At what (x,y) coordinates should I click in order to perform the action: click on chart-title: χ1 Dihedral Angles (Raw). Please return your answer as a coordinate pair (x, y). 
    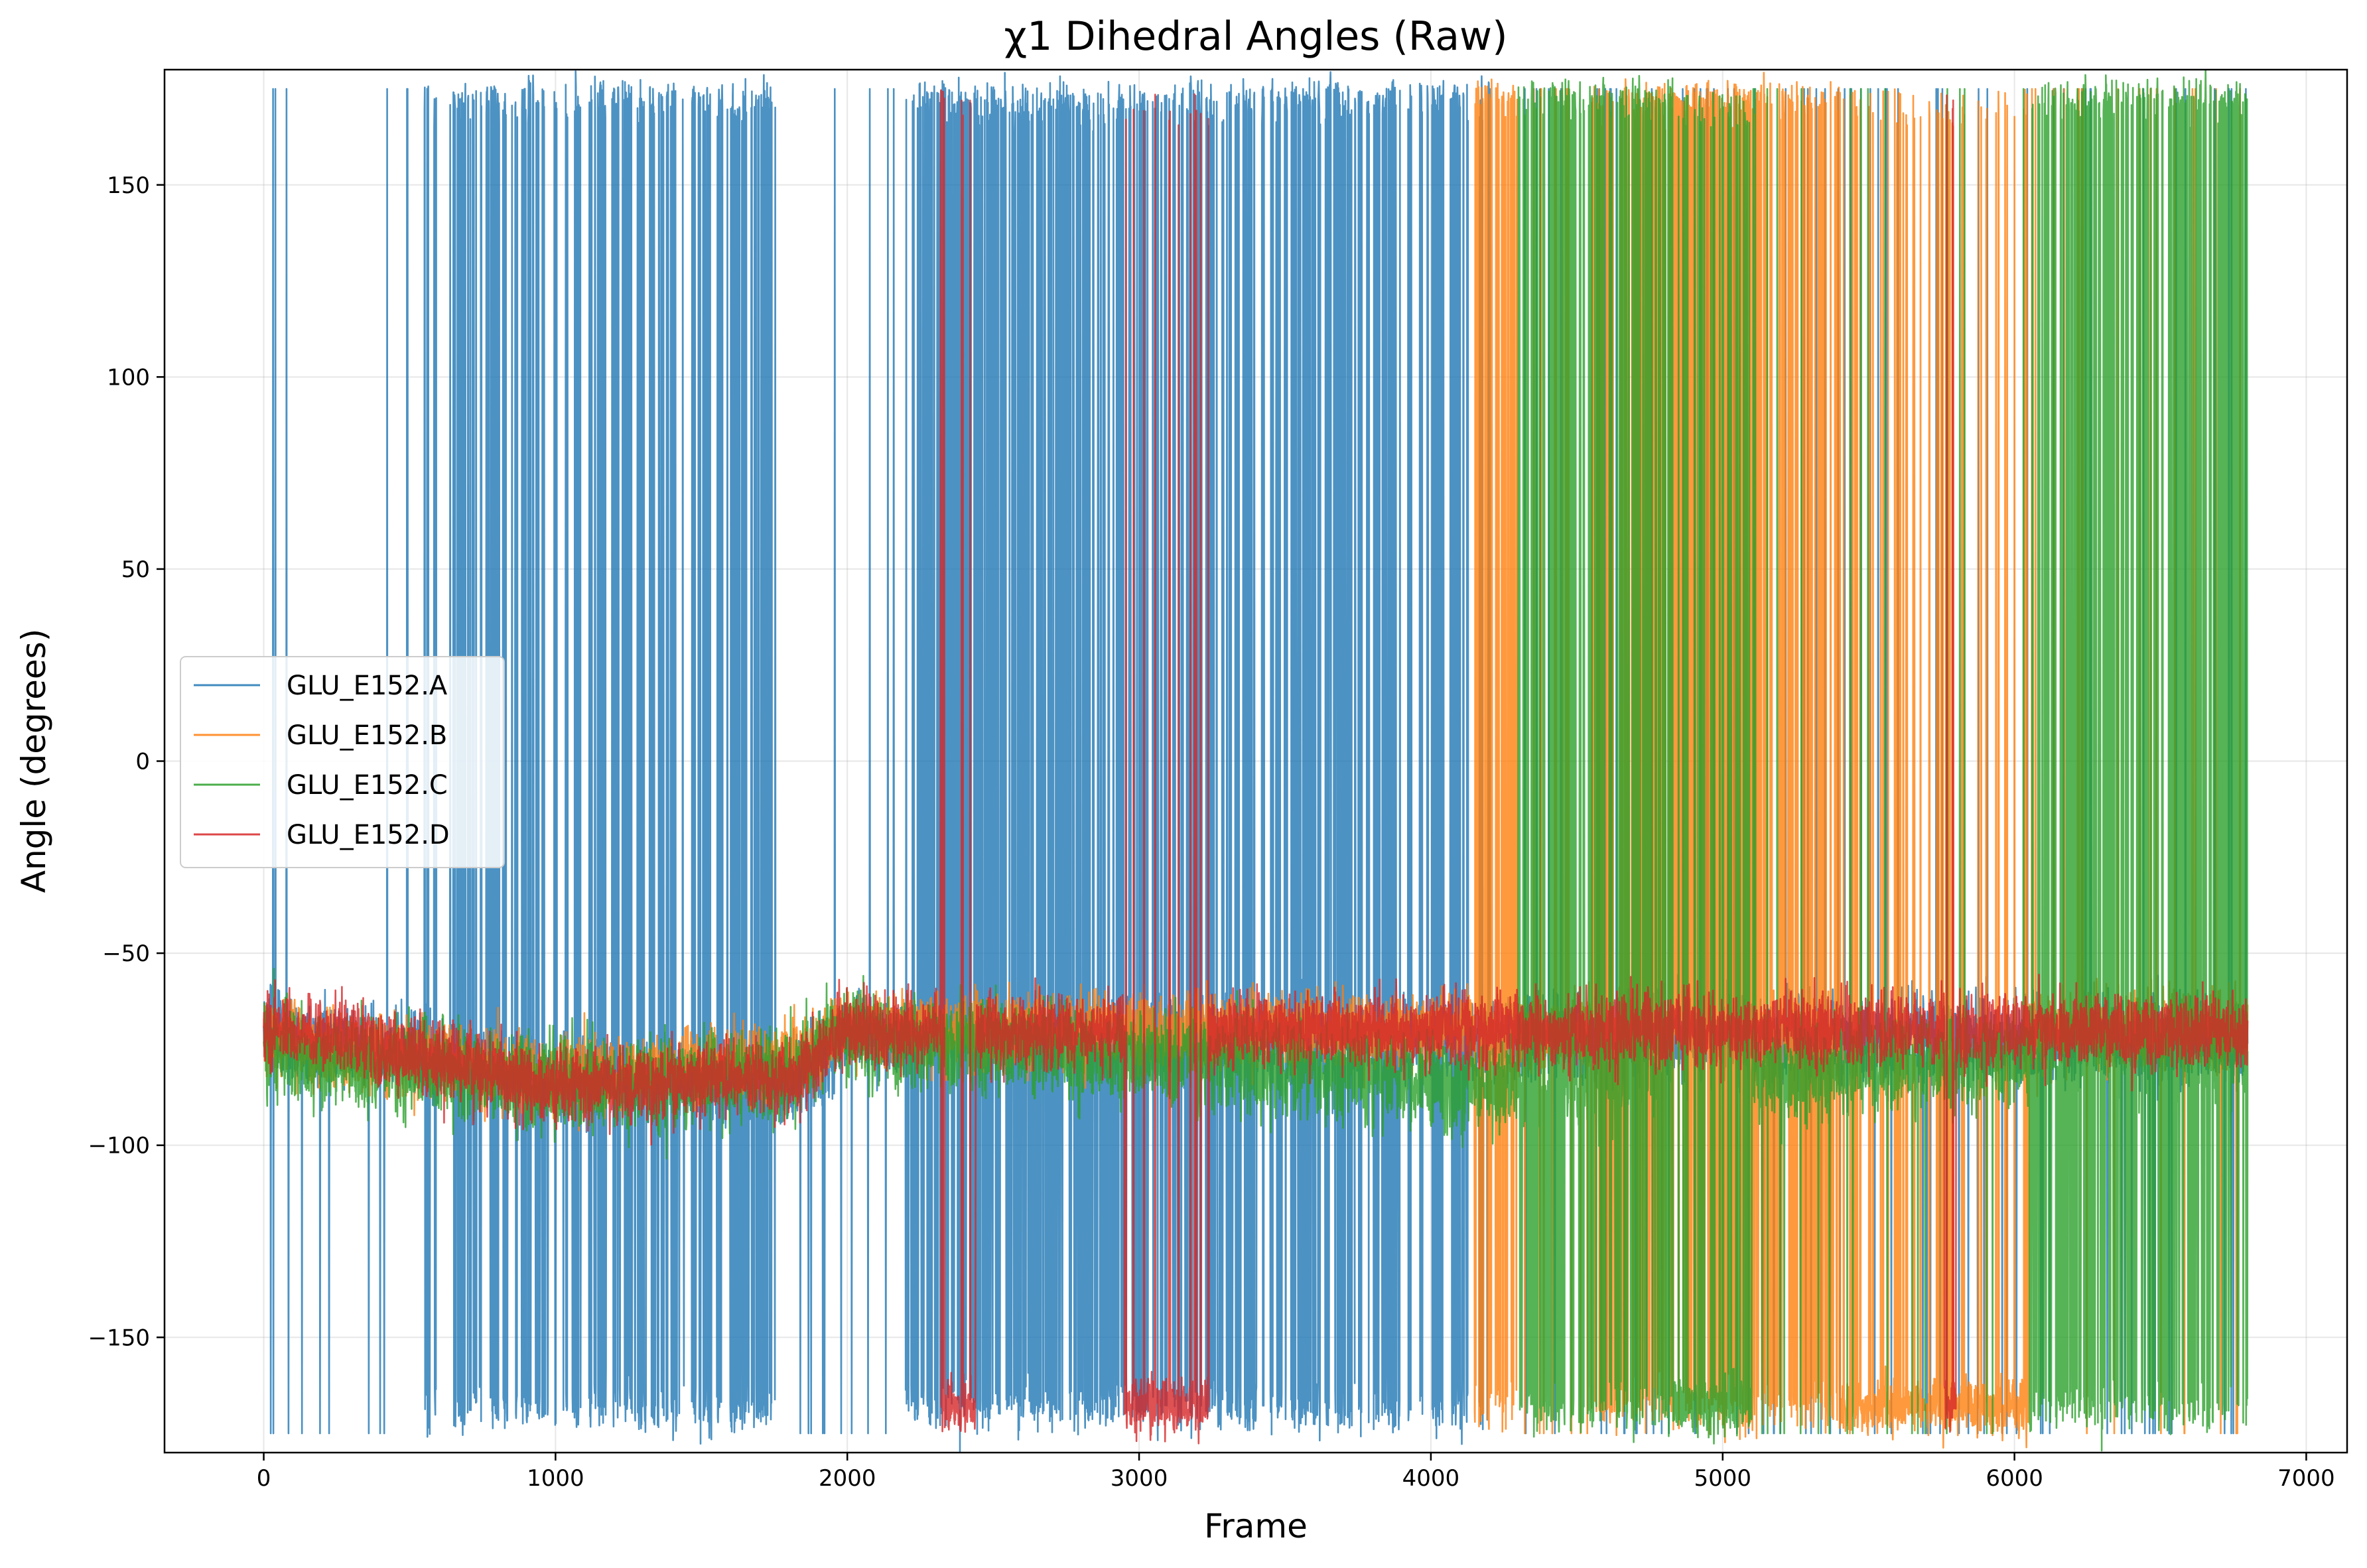
    Looking at the image, I should click on (1255, 36).